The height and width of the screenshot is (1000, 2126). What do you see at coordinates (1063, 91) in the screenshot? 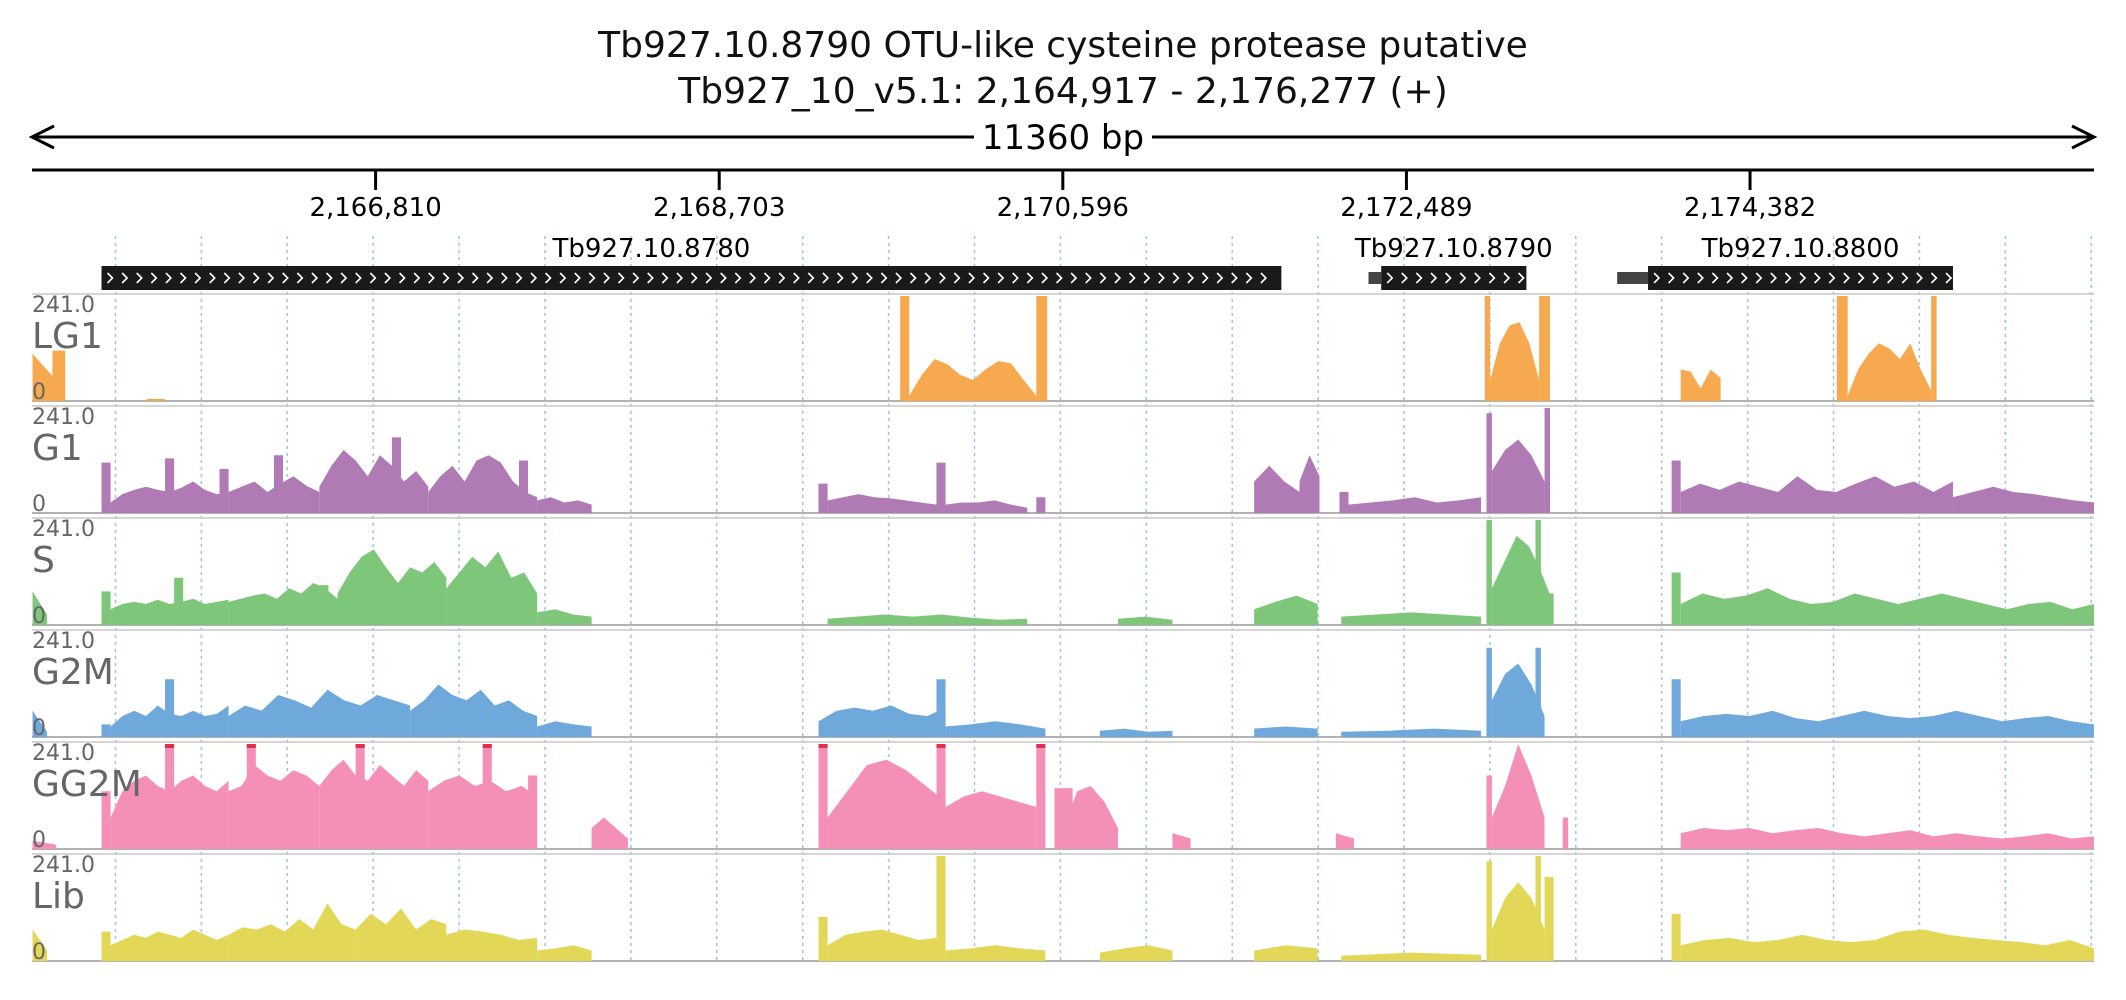
I see `chart-subtitle: Tb927_10_v5.1: 2,164,917 - 2,176,277 (+)` at bounding box center [1063, 91].